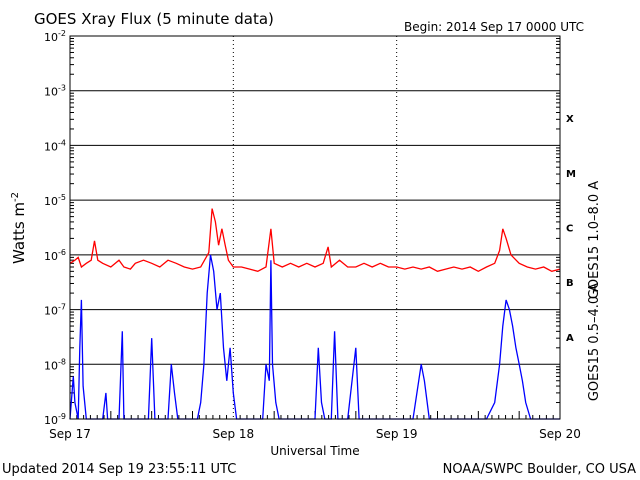 This screenshot has height=480, width=640. I want to click on svg-text: Watts m-2, so click(19, 228).